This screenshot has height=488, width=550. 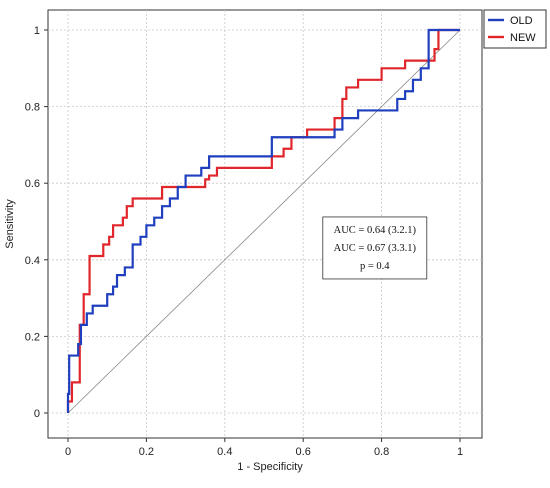 I want to click on x-axis-label: 1 - Specificity, so click(x=270, y=467).